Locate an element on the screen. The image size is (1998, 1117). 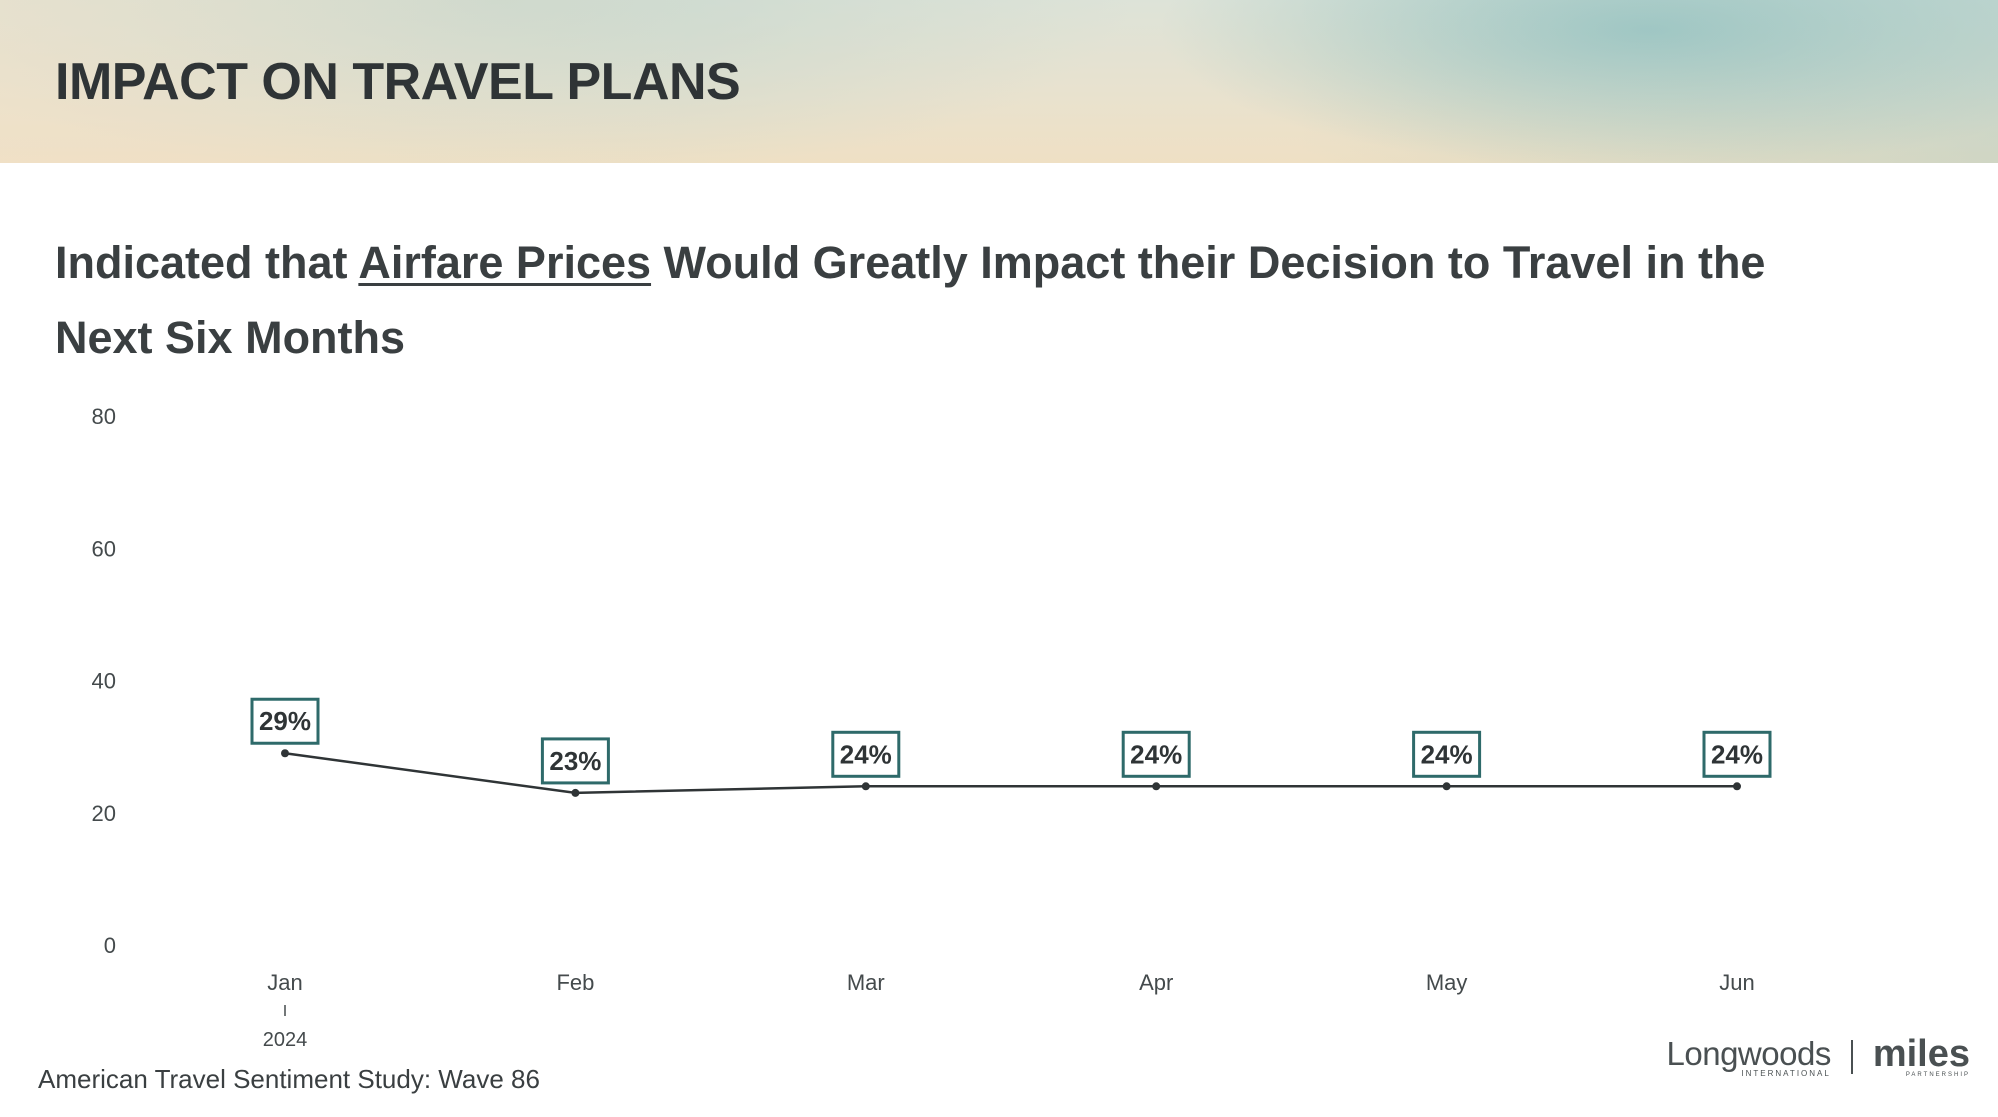
x-tick-label: Apr is located at coordinates (1156, 982).